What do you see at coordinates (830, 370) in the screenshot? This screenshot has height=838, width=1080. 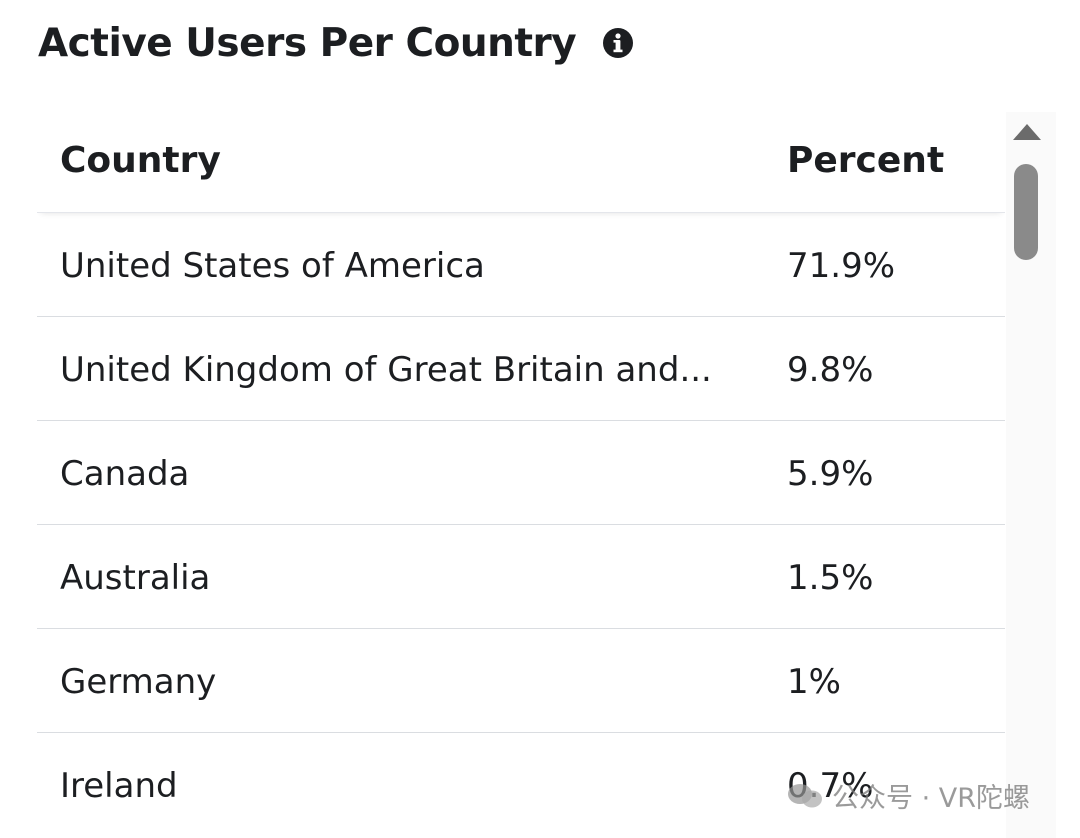 I see `percent-cell: 9.8%` at bounding box center [830, 370].